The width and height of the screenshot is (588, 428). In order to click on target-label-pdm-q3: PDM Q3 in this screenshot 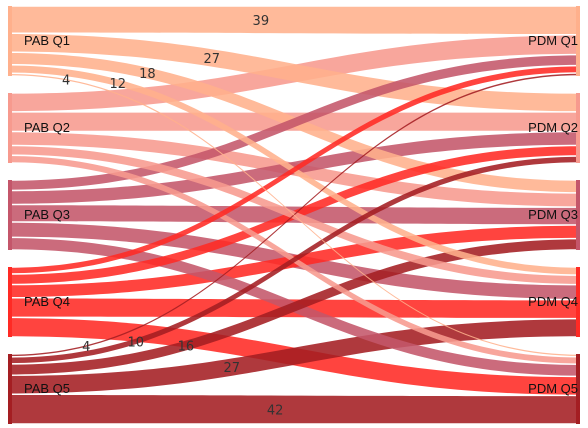, I will do `click(553, 214)`.